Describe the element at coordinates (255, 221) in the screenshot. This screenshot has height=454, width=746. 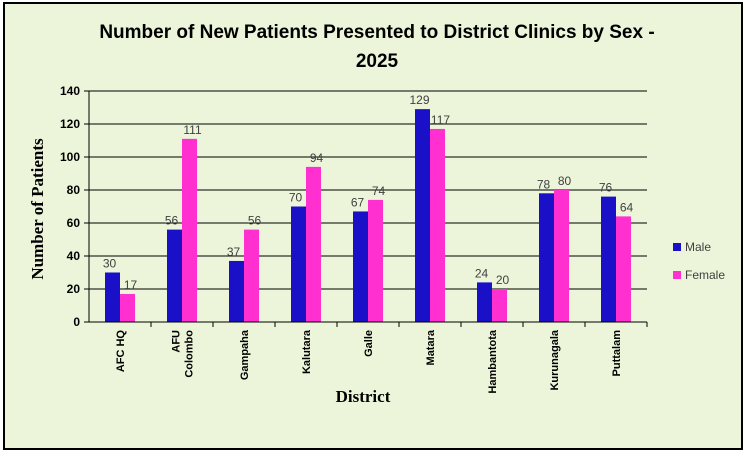
I see `data-label-female: 56` at that location.